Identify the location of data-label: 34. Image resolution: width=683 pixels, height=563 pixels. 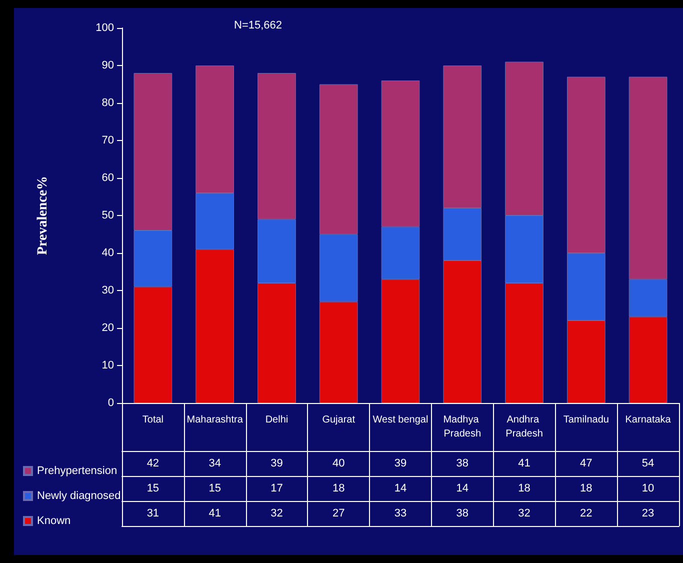
(214, 464).